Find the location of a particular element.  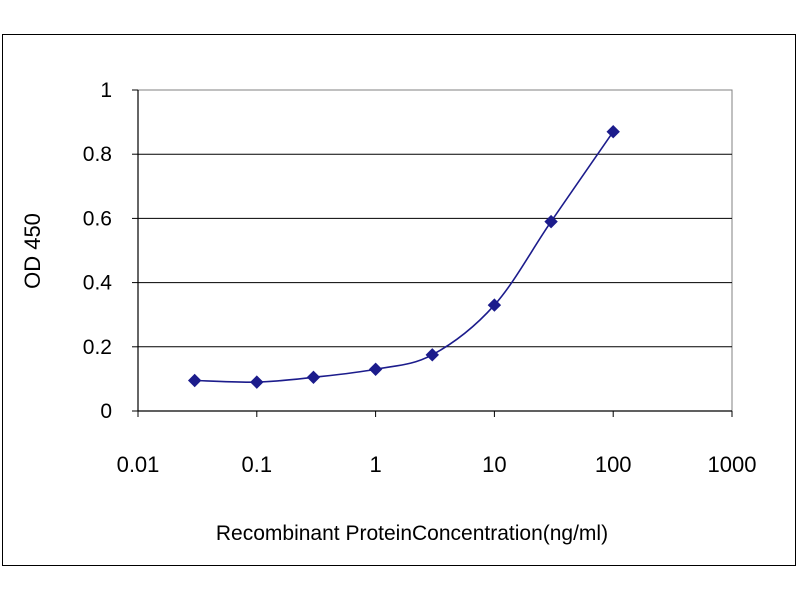

x-tick-label: 0.01 is located at coordinates (138, 464).